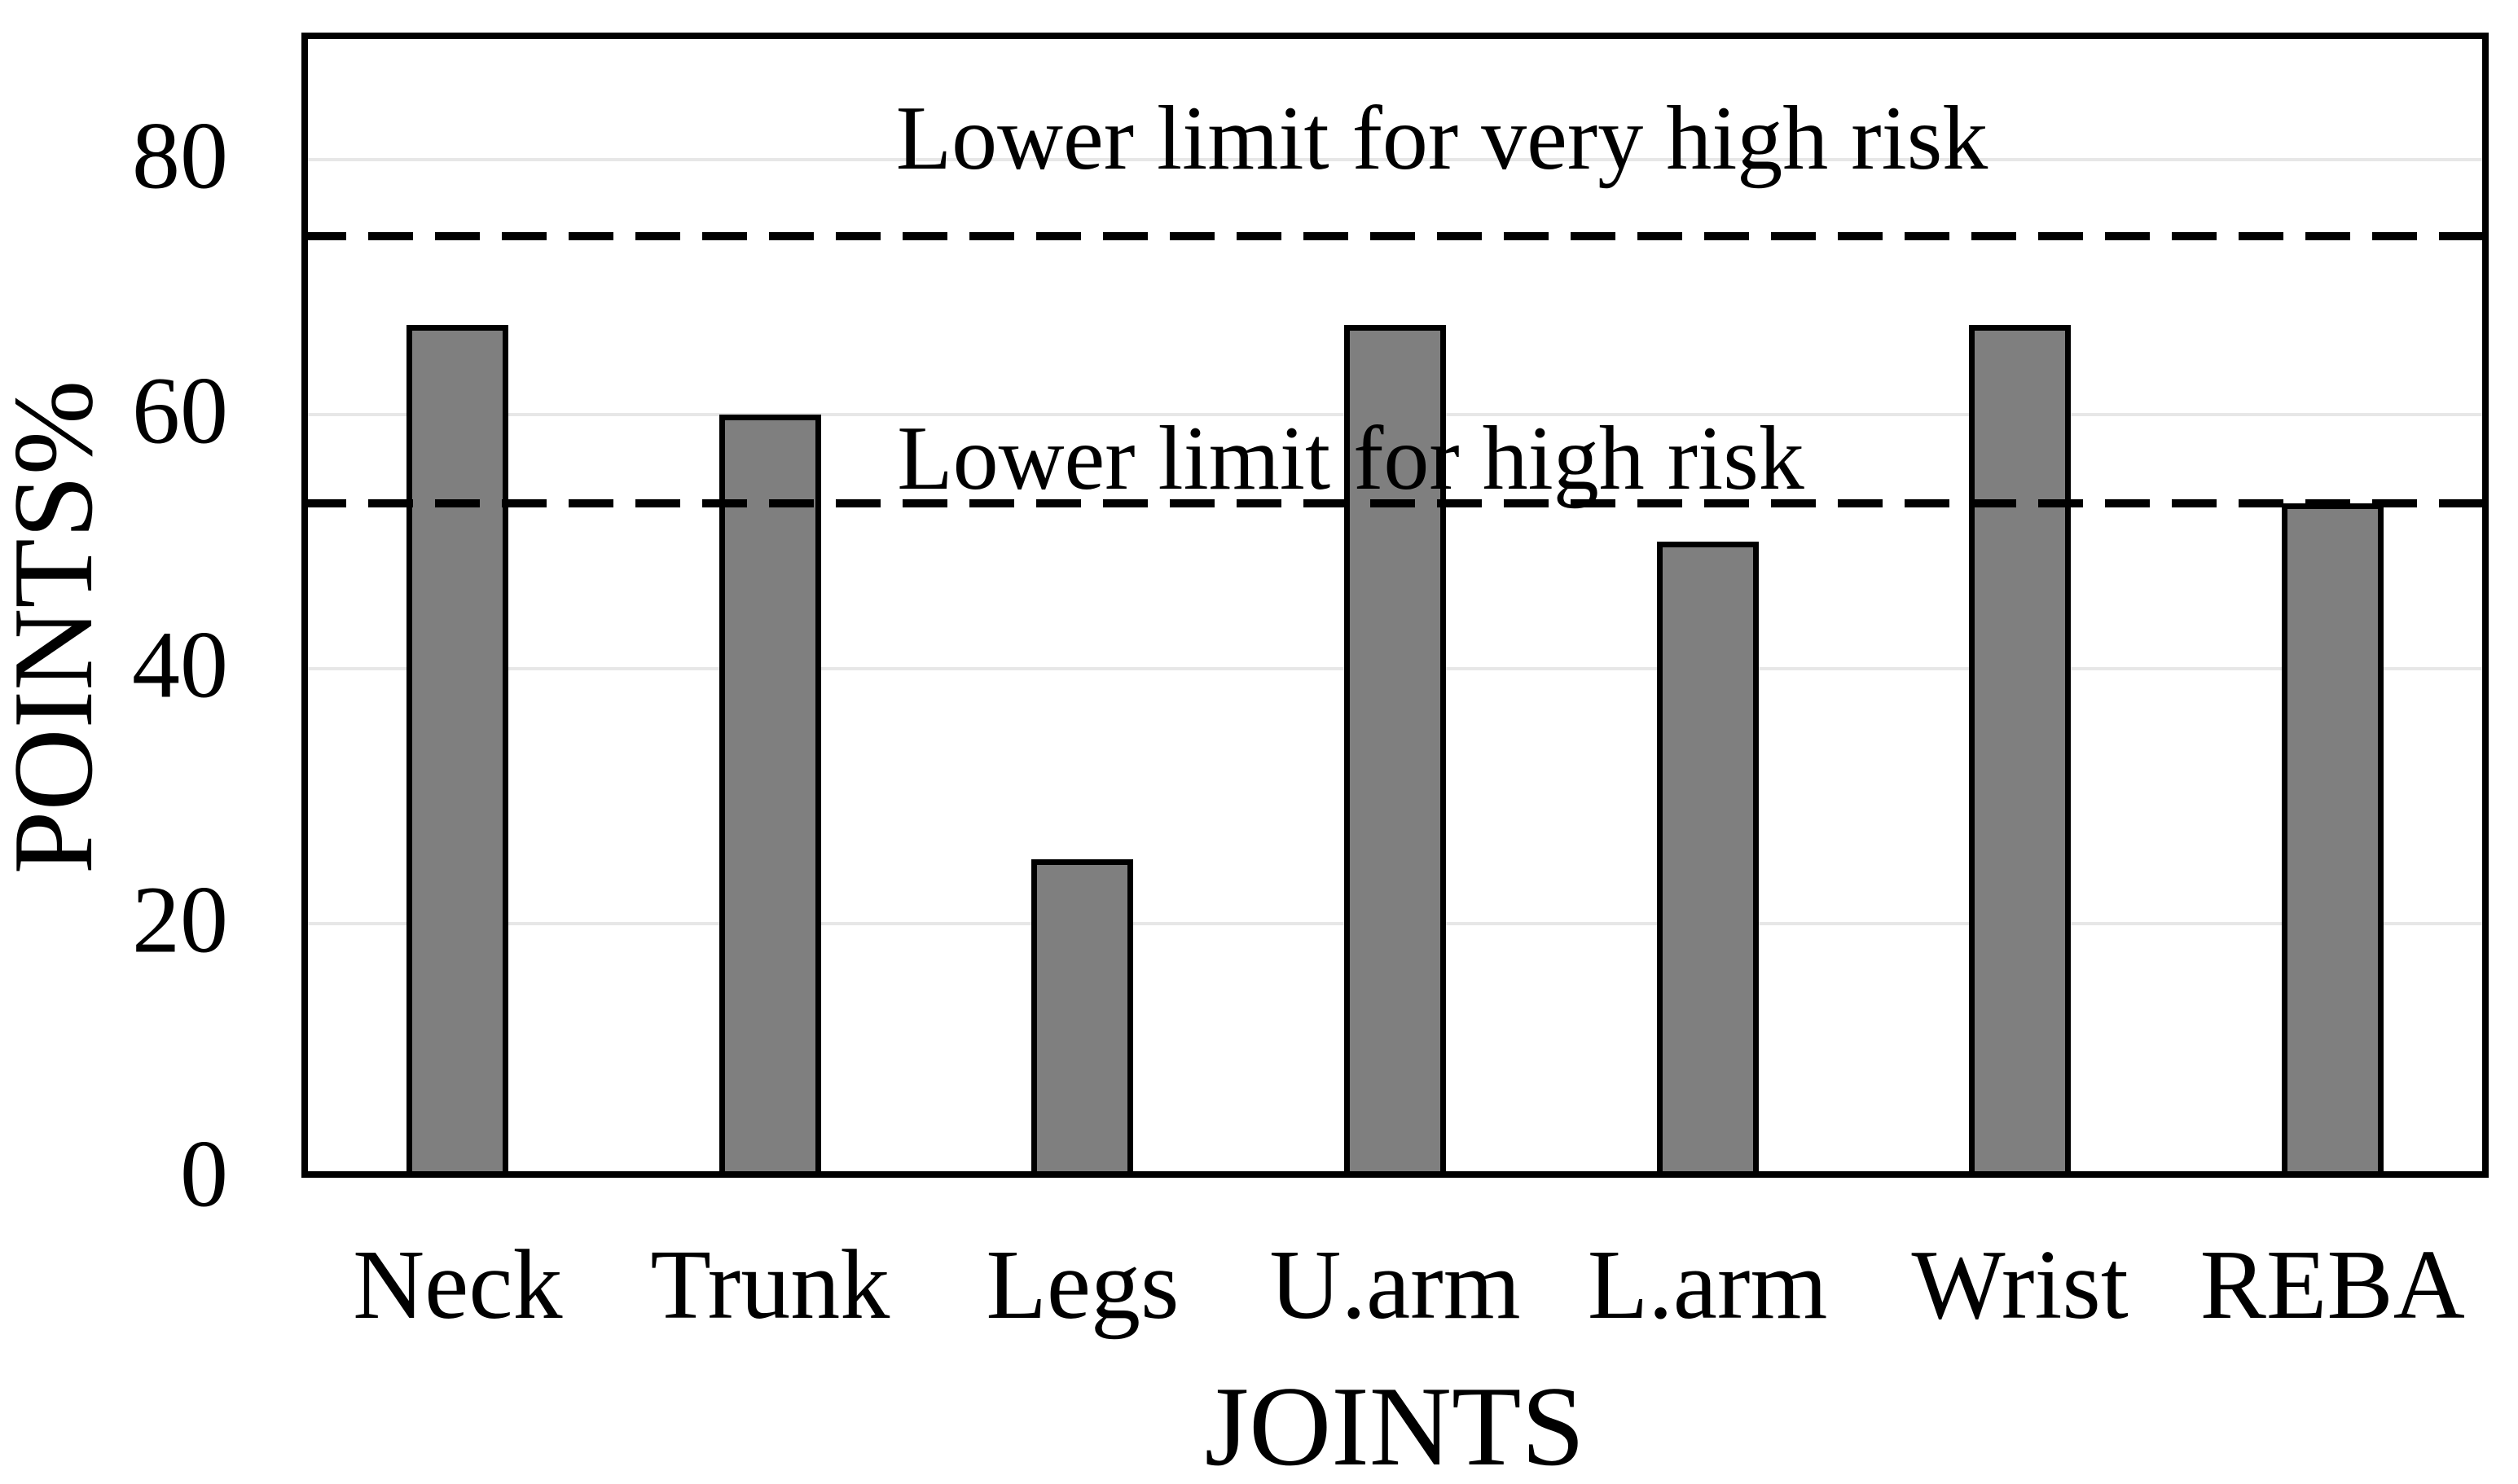 Image resolution: width=2518 pixels, height=1484 pixels. Describe the element at coordinates (180, 919) in the screenshot. I see `y-tick-label-20: 20` at that location.